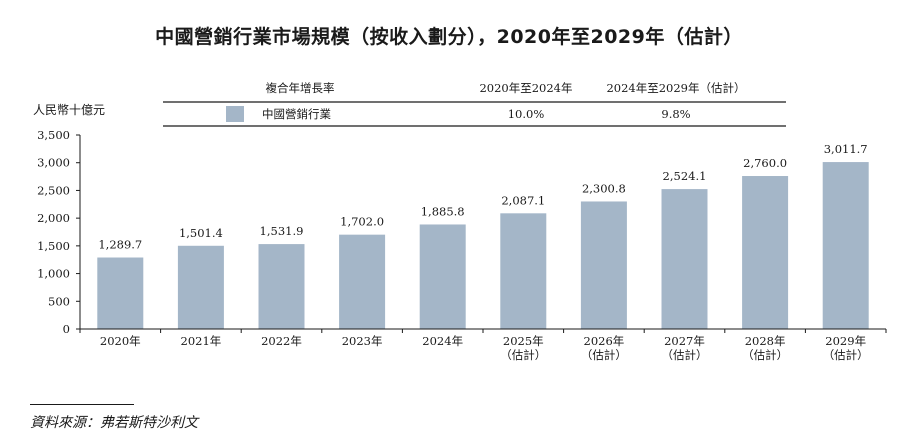  I want to click on legend-label: 中國營銷行業, so click(296, 114).